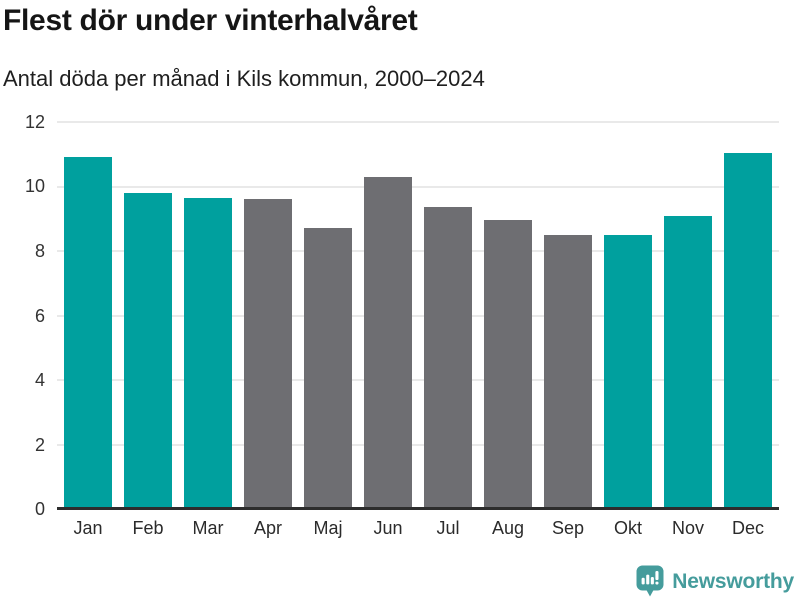 The image size is (800, 600). I want to click on x-tick-label: Jul, so click(448, 528).